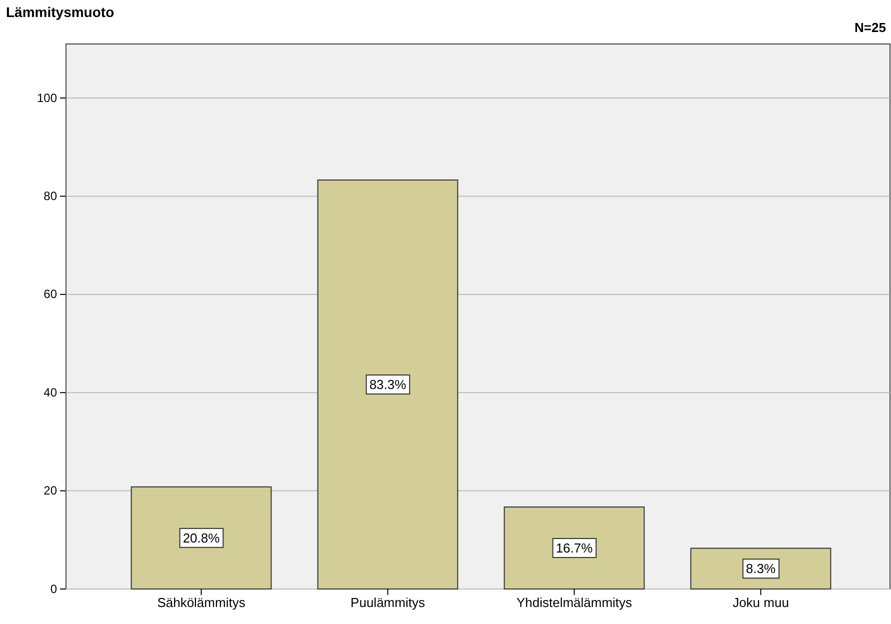 The height and width of the screenshot is (624, 891). I want to click on y-tick-label: 40, so click(51, 392).